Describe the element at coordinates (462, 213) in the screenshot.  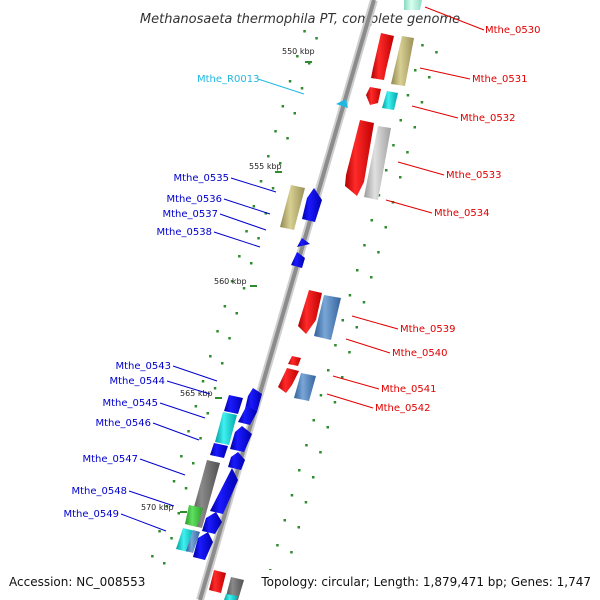
I see `gene-label: Mthe_0534` at that location.